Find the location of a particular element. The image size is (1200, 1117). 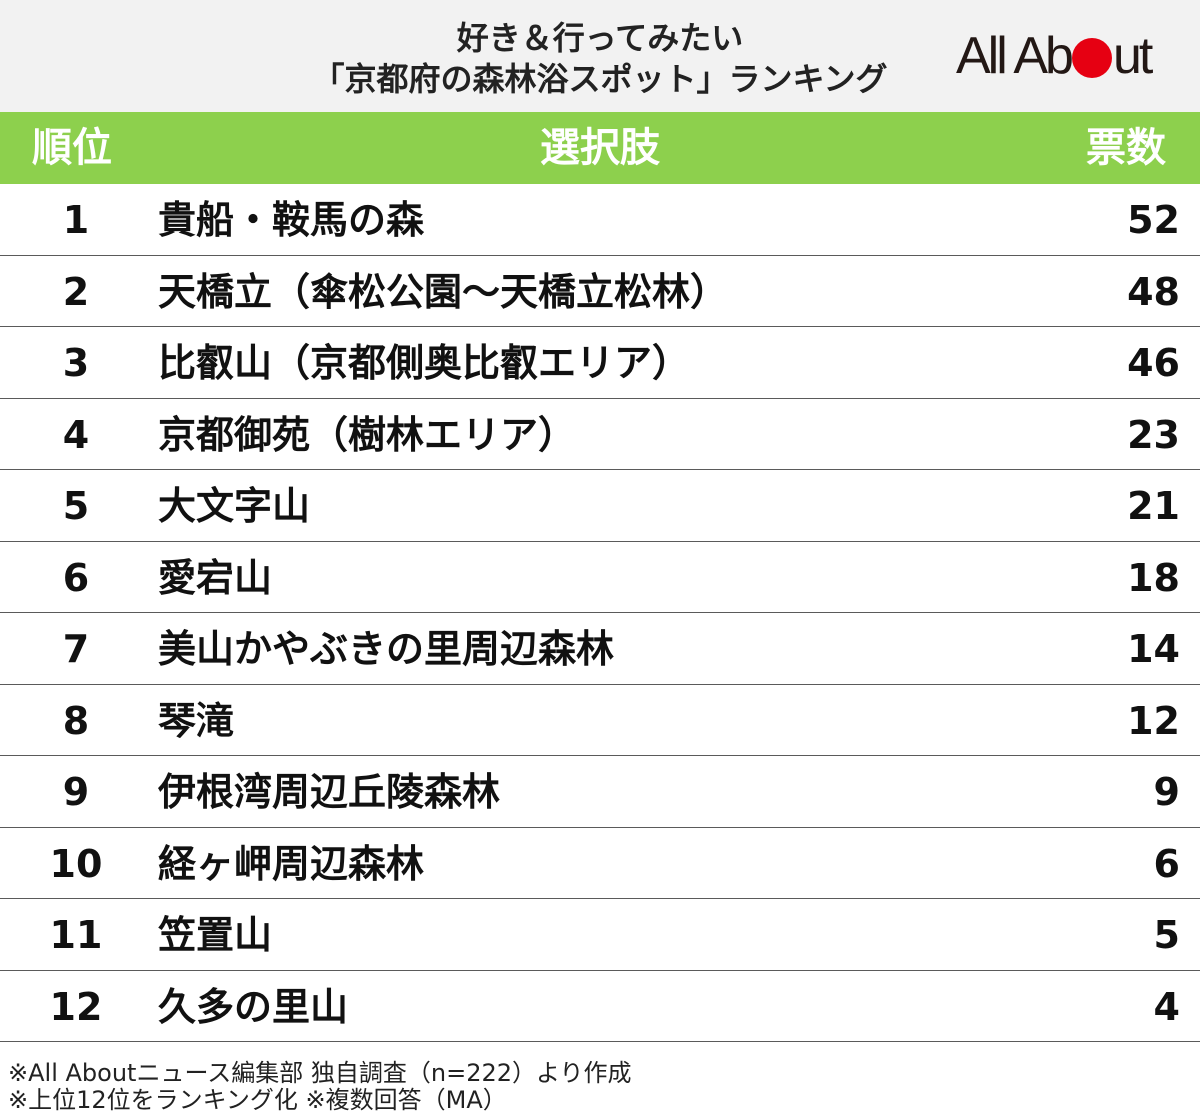

table-header: 選択肢 順位 票数 is located at coordinates (600, 148).